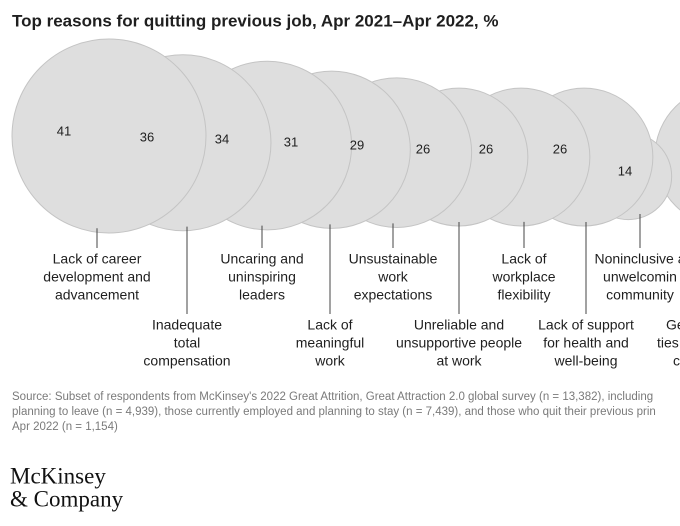  What do you see at coordinates (640, 277) in the screenshot?
I see `category-label: unwelcomin` at bounding box center [640, 277].